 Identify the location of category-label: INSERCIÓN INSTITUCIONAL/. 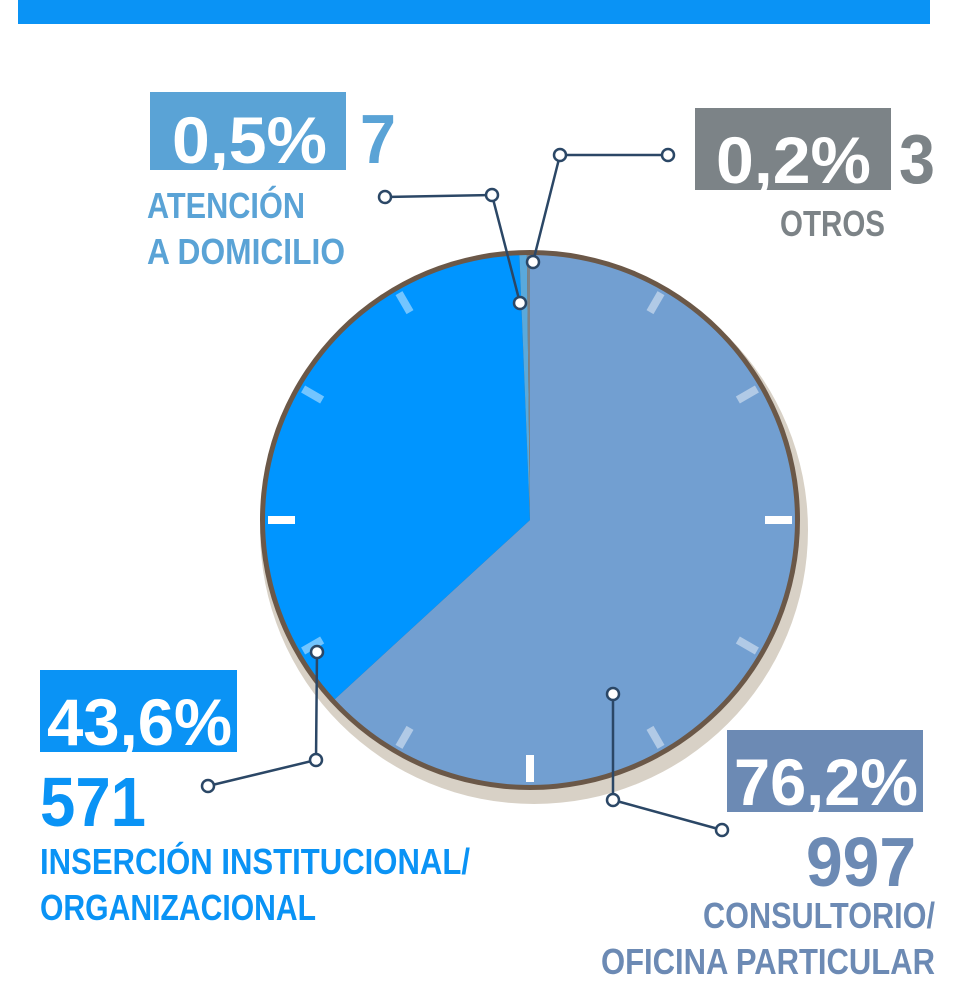
(255, 861).